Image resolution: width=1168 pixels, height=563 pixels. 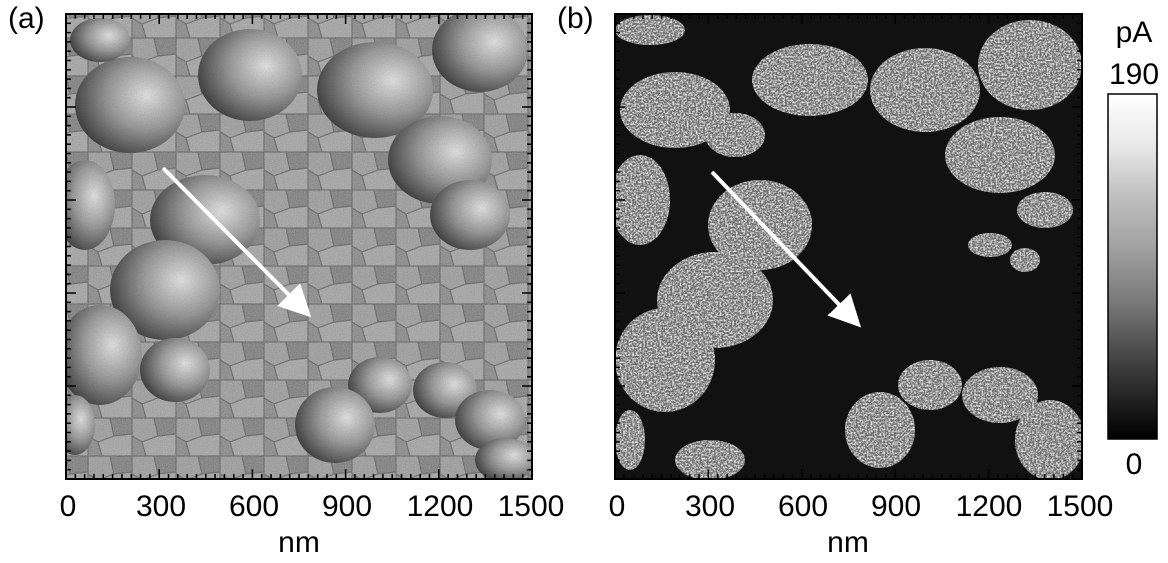 What do you see at coordinates (848, 542) in the screenshot?
I see `xlabel-b: nm` at bounding box center [848, 542].